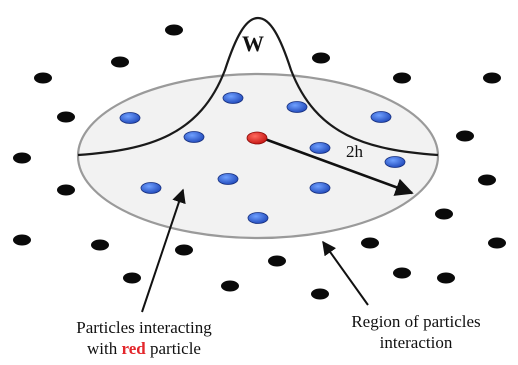 The height and width of the screenshot is (365, 518). Describe the element at coordinates (133, 348) in the screenshot. I see `label-red-word: red` at that location.